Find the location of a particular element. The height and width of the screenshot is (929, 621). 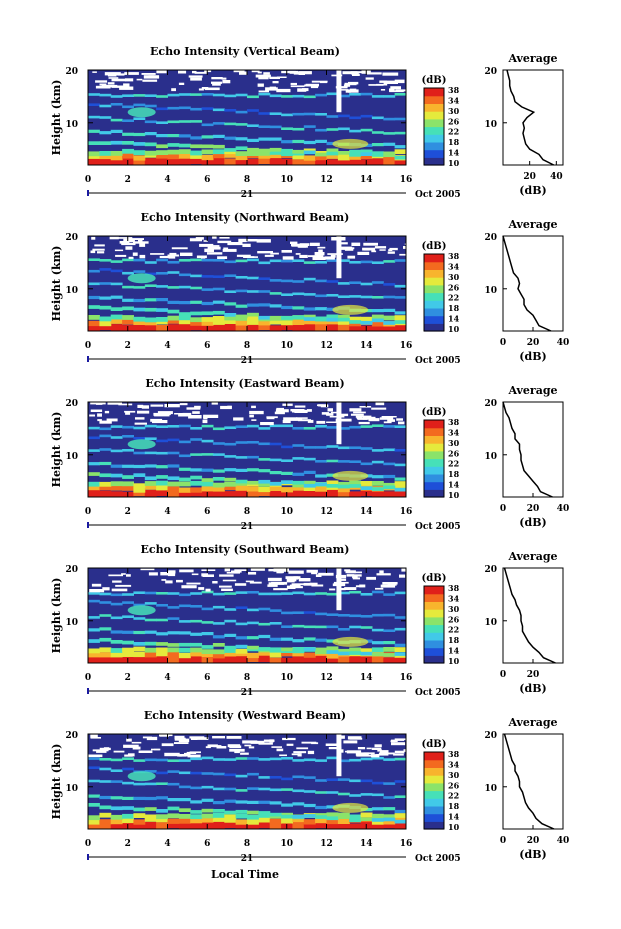

colorbar-frame is located at coordinates (434, 126).